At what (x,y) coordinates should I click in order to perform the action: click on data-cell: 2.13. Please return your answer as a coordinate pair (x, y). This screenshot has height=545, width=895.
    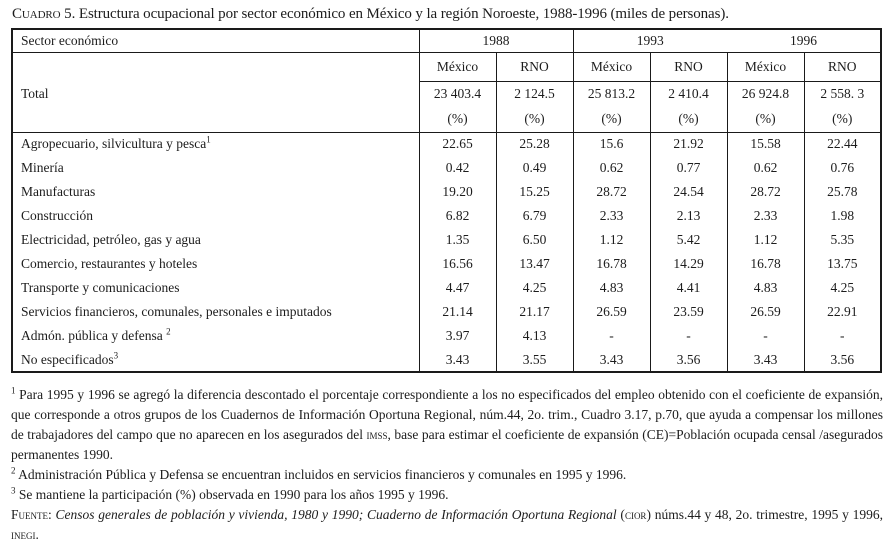
    Looking at the image, I should click on (688, 216).